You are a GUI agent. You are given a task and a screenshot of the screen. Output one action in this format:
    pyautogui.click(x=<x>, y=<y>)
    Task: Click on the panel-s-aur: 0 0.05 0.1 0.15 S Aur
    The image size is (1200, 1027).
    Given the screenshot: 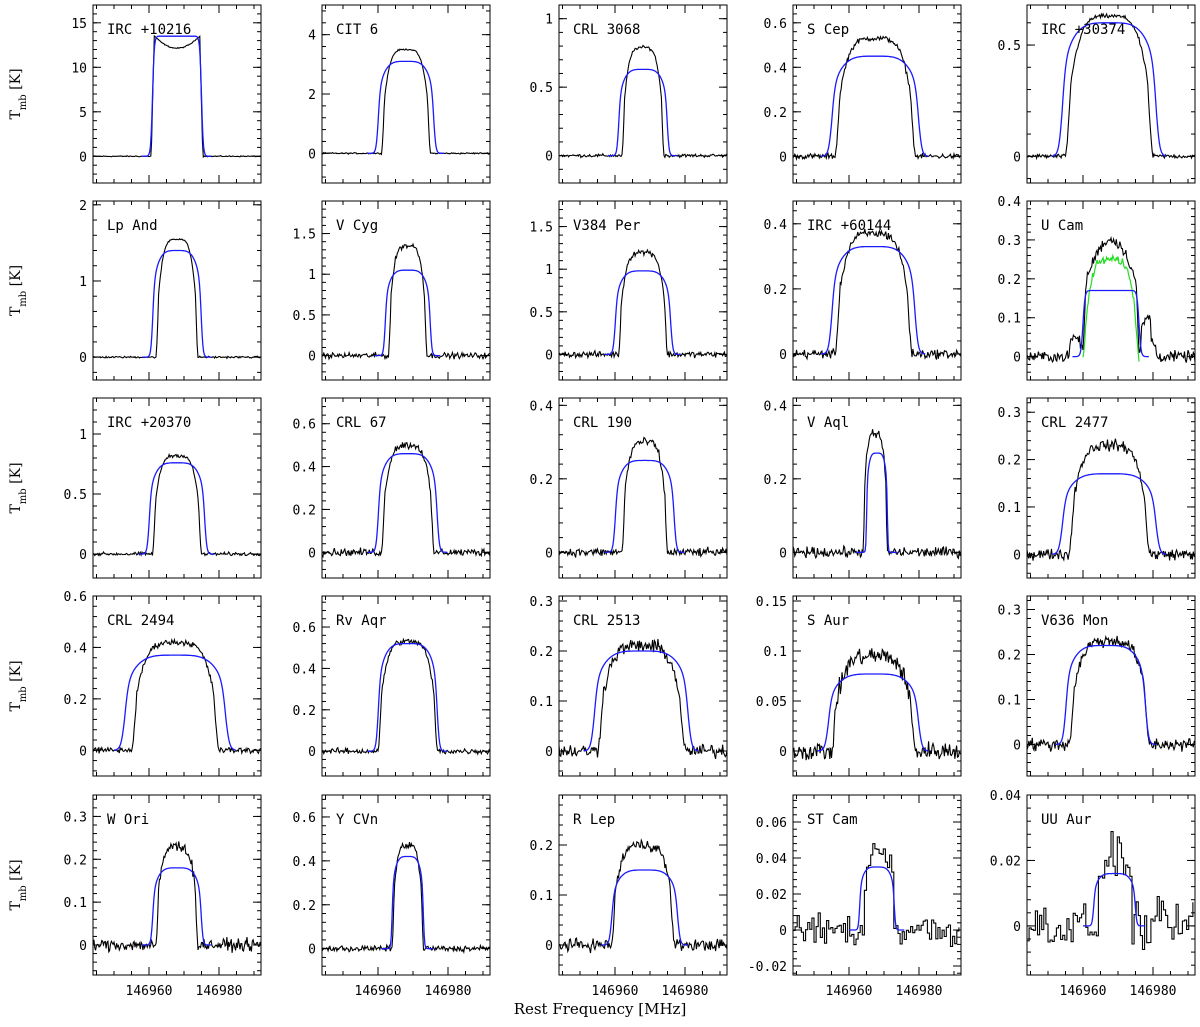 What is the action you would take?
    pyautogui.click(x=859, y=686)
    